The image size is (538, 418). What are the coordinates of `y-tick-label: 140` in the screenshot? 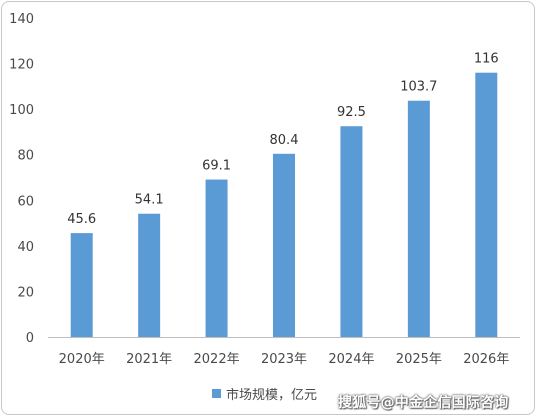 It's located at (21, 19).